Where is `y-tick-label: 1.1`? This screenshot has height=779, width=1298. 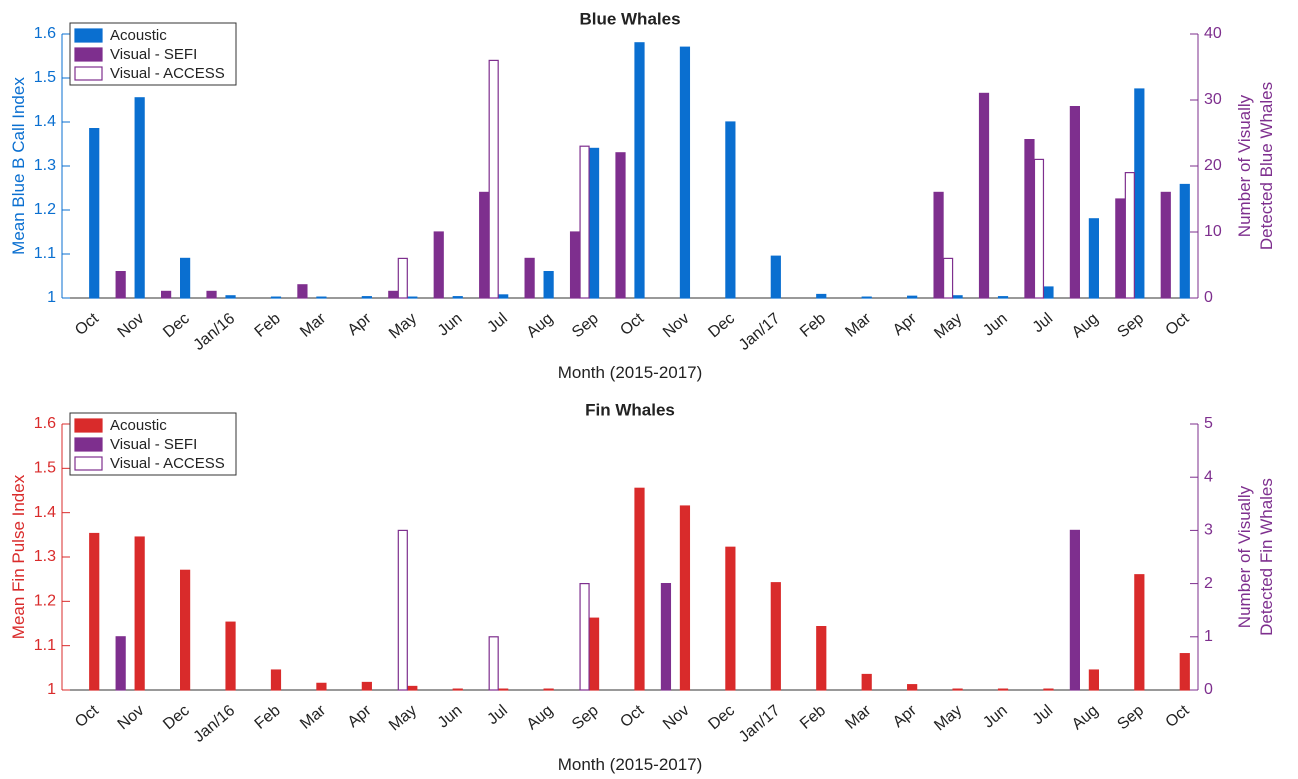 y-tick-label: 1.1 is located at coordinates (45, 253).